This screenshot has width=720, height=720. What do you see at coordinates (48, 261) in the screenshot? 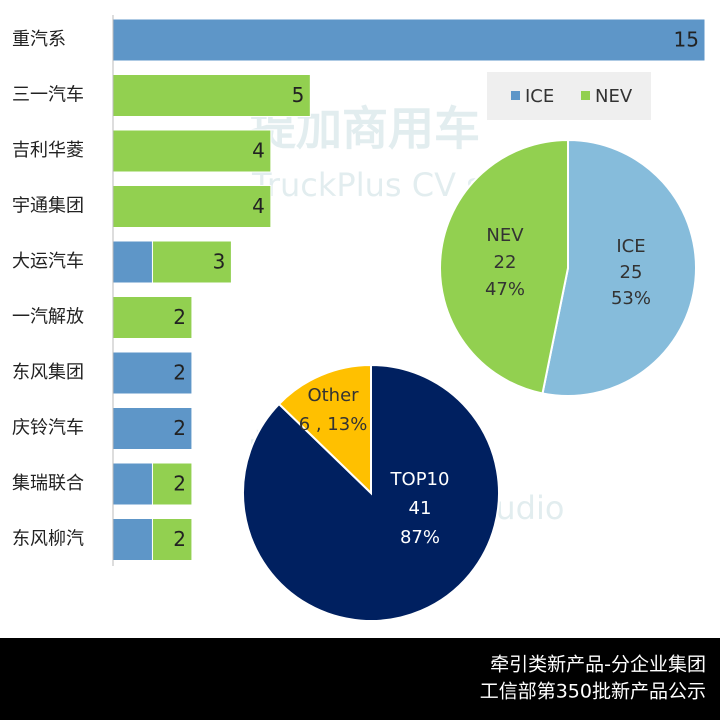
I see `category-label: 大运汽车` at bounding box center [48, 261].